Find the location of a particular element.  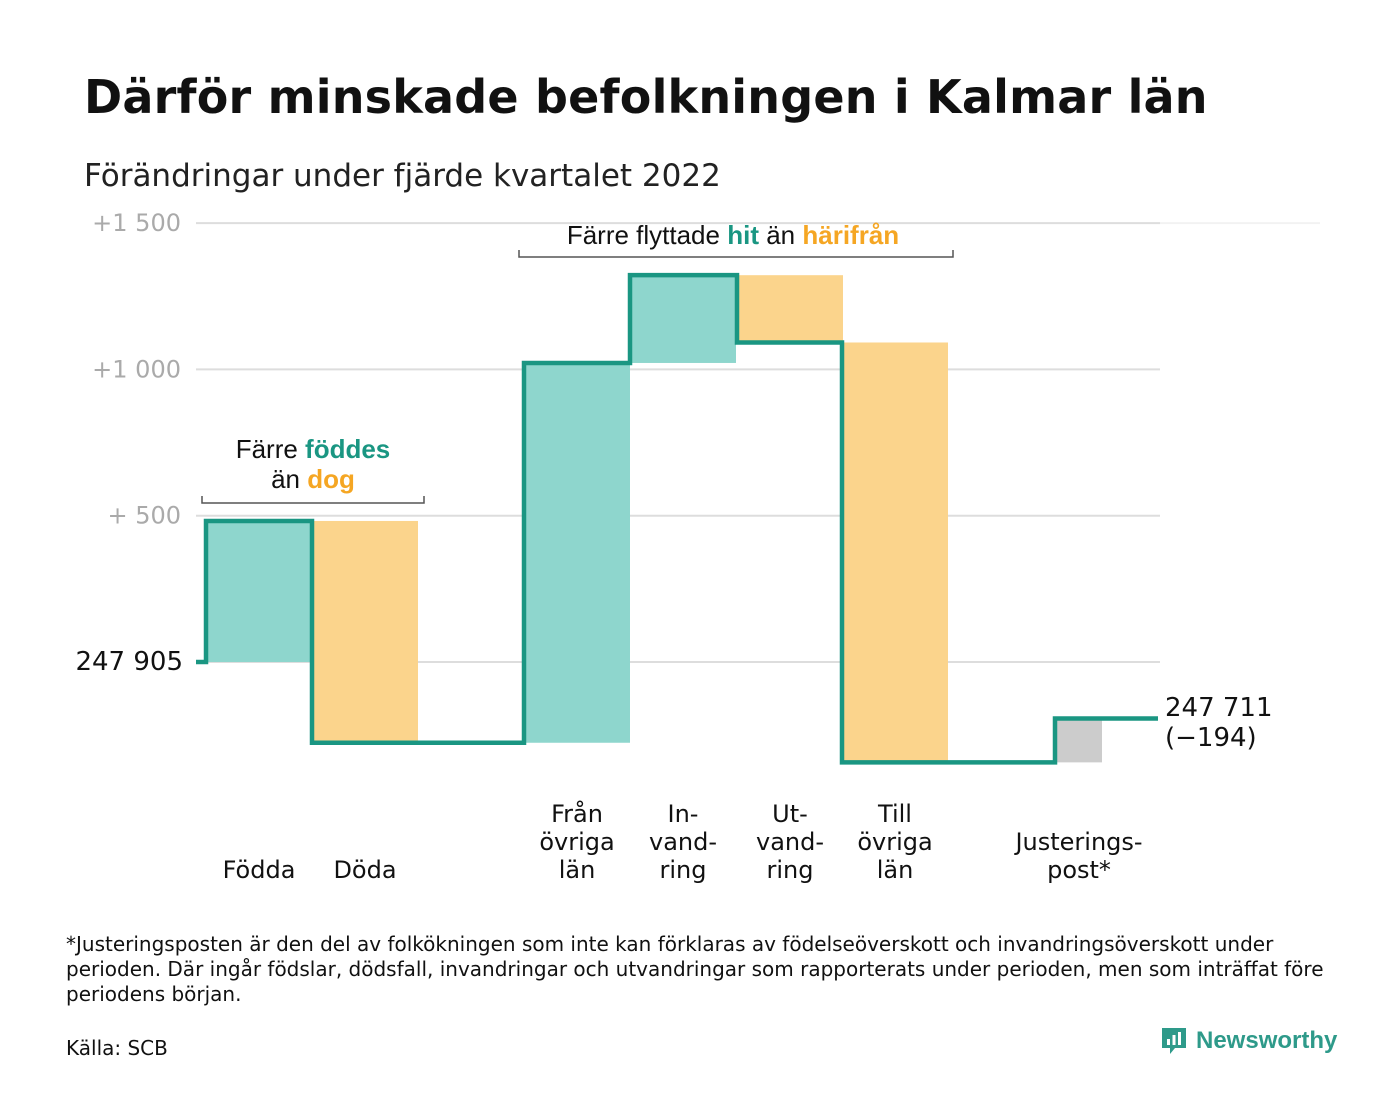

annotation-part: dog is located at coordinates (331, 479).